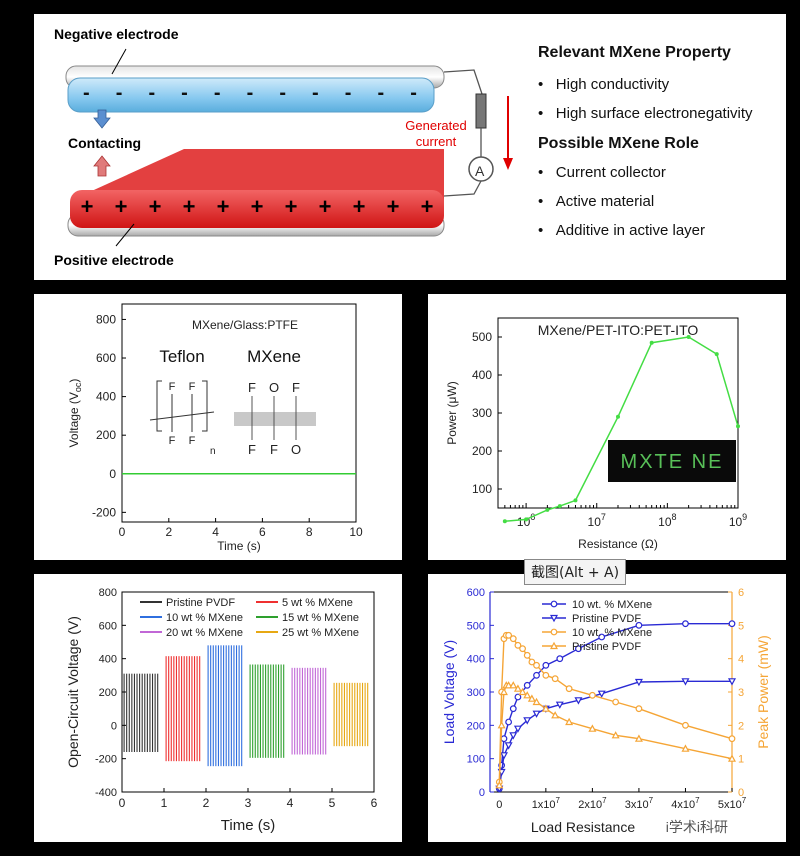  Describe the element at coordinates (320, 618) in the screenshot. I see `legend-label: 15 wt % MXene` at that location.